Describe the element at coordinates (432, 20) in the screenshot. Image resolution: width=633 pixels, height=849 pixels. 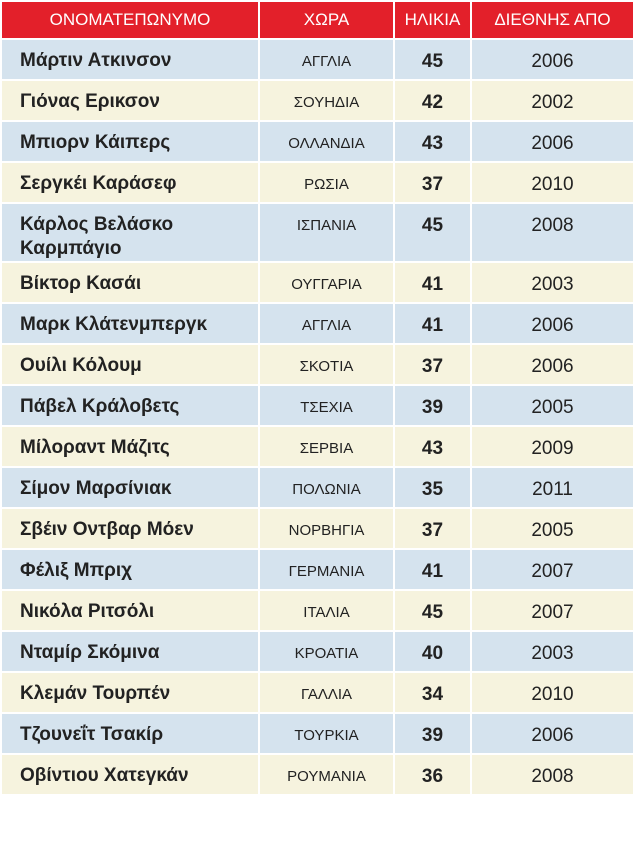
I see `header-cell: ΗΛΙΚΙΑ` at that location.